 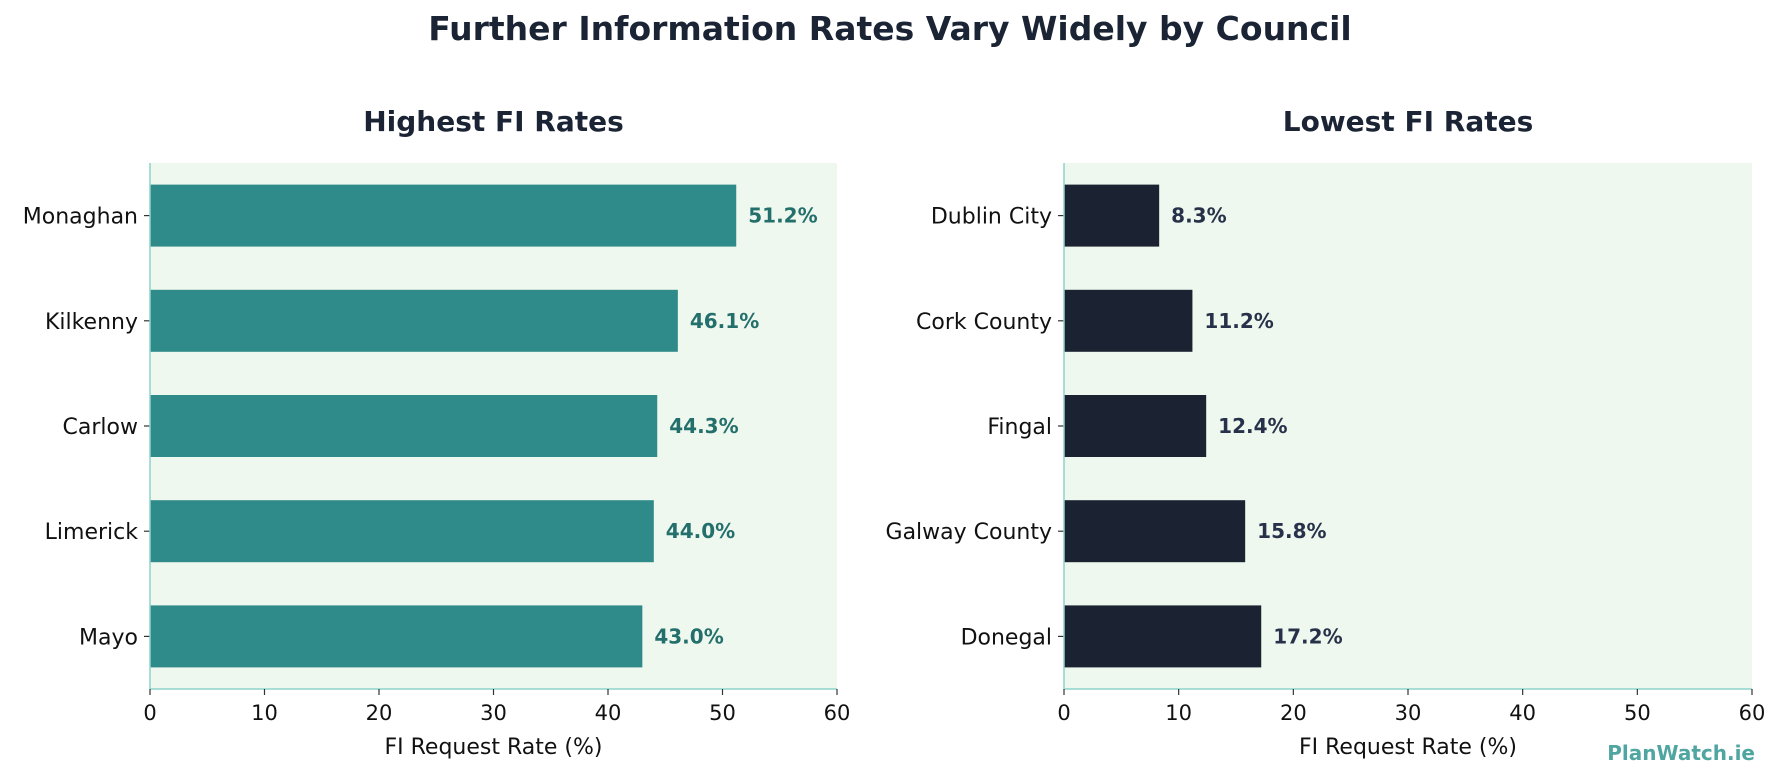 What do you see at coordinates (782, 216) in the screenshot?
I see `value-label: 51.2%` at bounding box center [782, 216].